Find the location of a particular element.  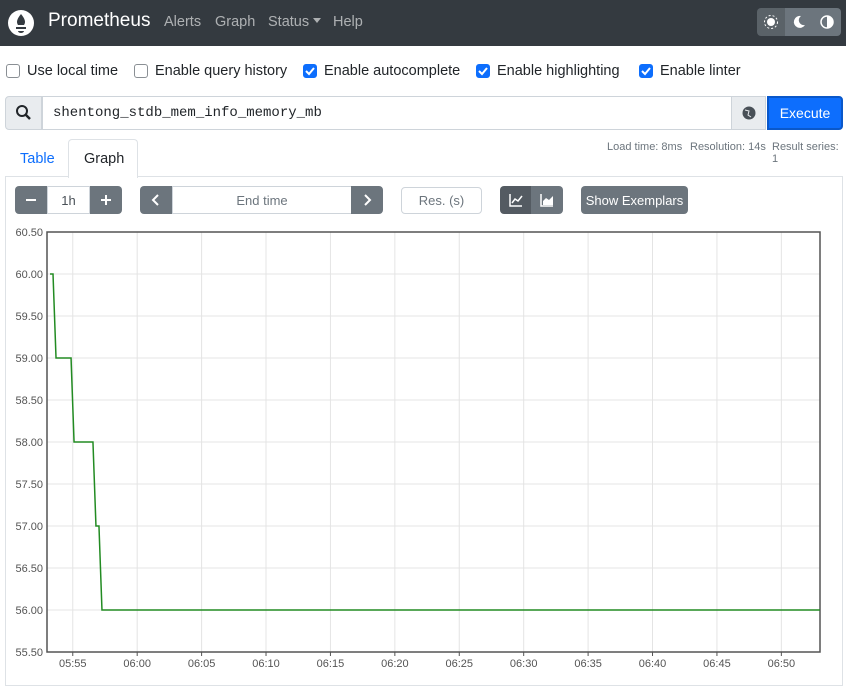

option: Enable autocomplete is located at coordinates (381, 71).